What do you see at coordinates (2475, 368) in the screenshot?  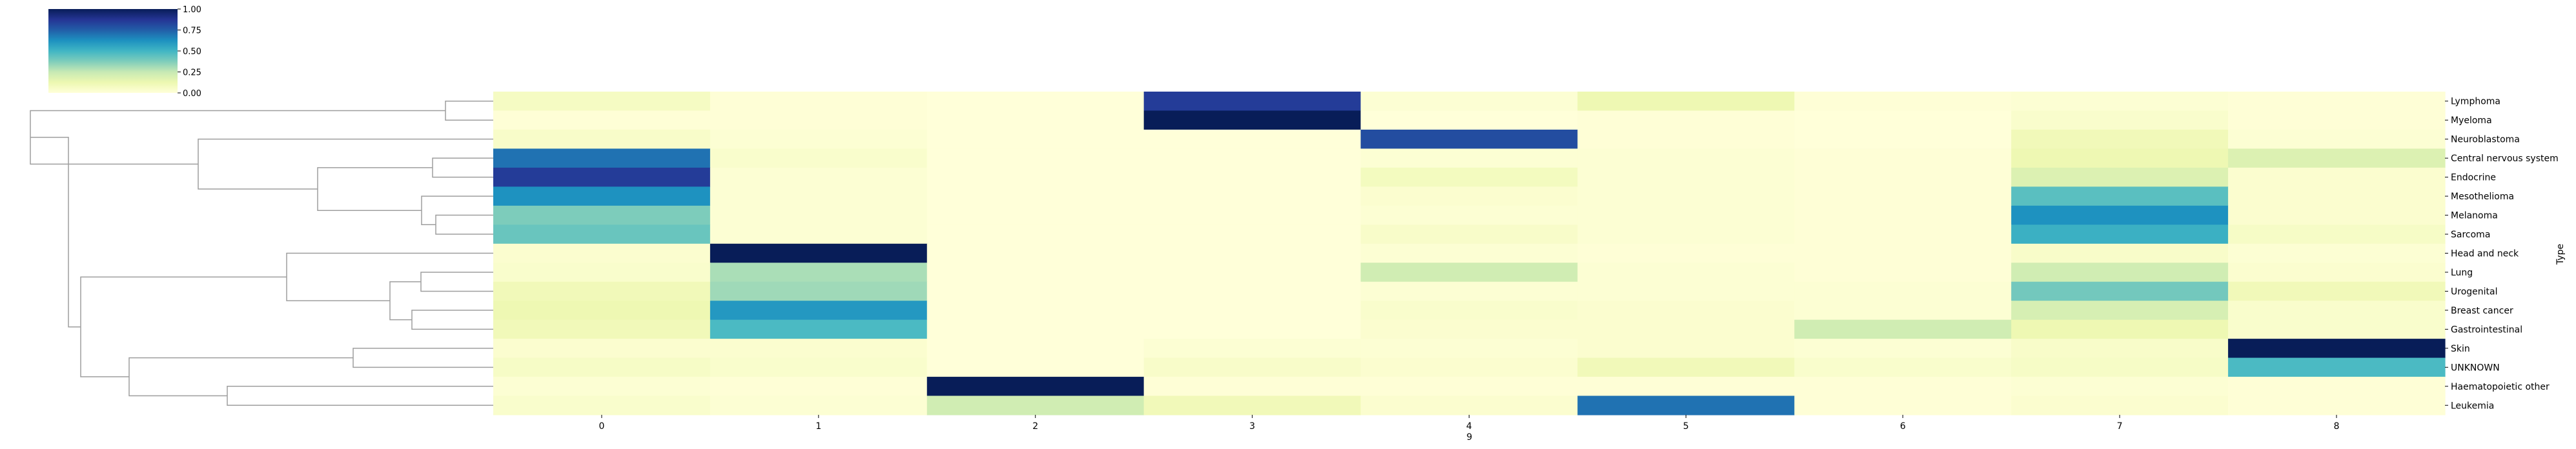 I see `row-label: UNKNOWN` at bounding box center [2475, 368].